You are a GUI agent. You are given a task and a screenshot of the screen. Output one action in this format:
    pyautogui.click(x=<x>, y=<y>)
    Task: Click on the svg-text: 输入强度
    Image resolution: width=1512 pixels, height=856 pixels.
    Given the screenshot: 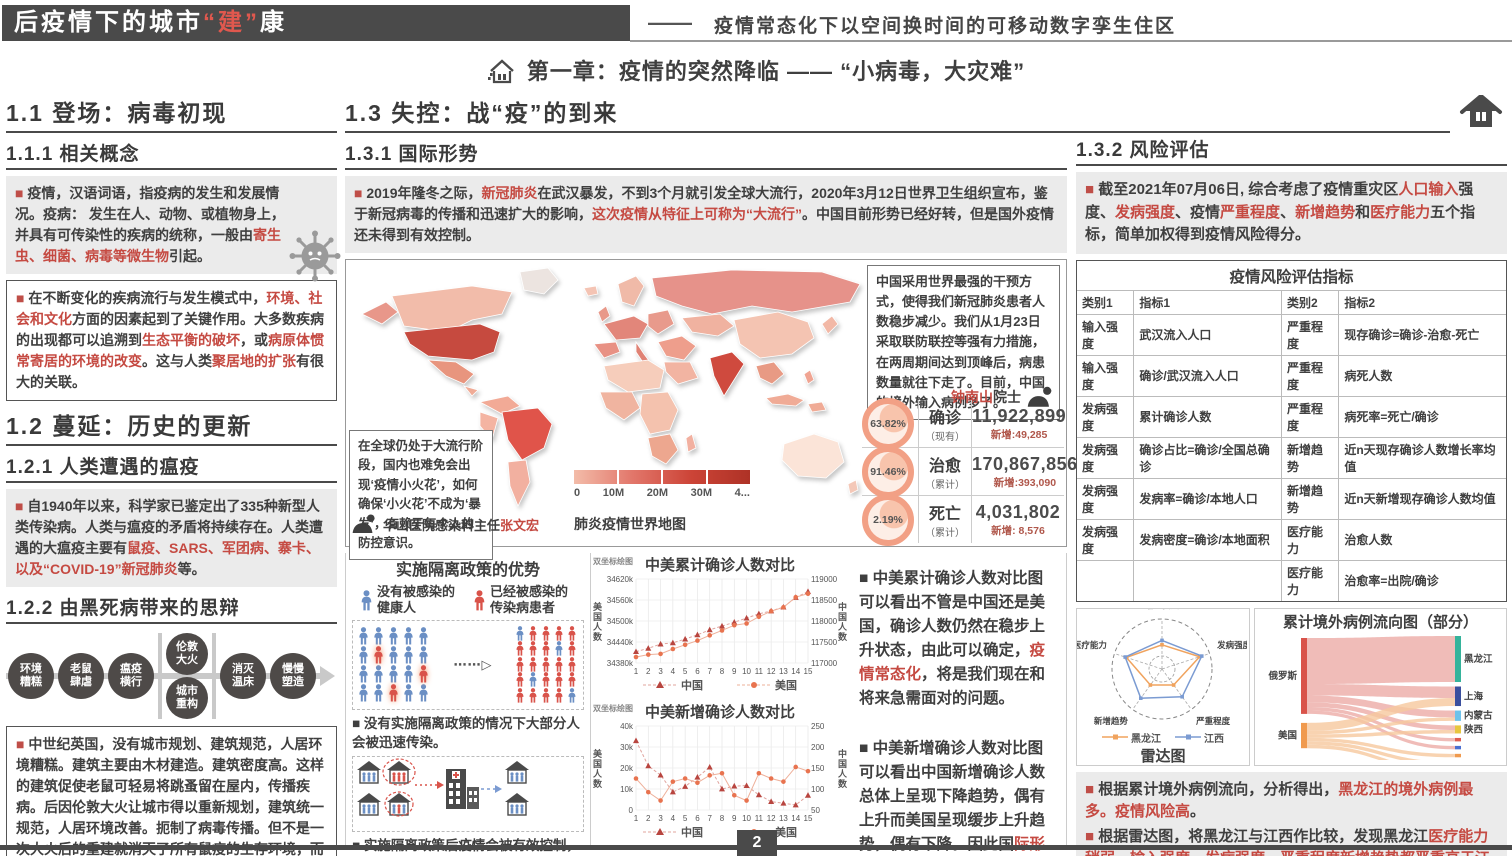 What is the action you would take?
    pyautogui.click(x=1162, y=609)
    